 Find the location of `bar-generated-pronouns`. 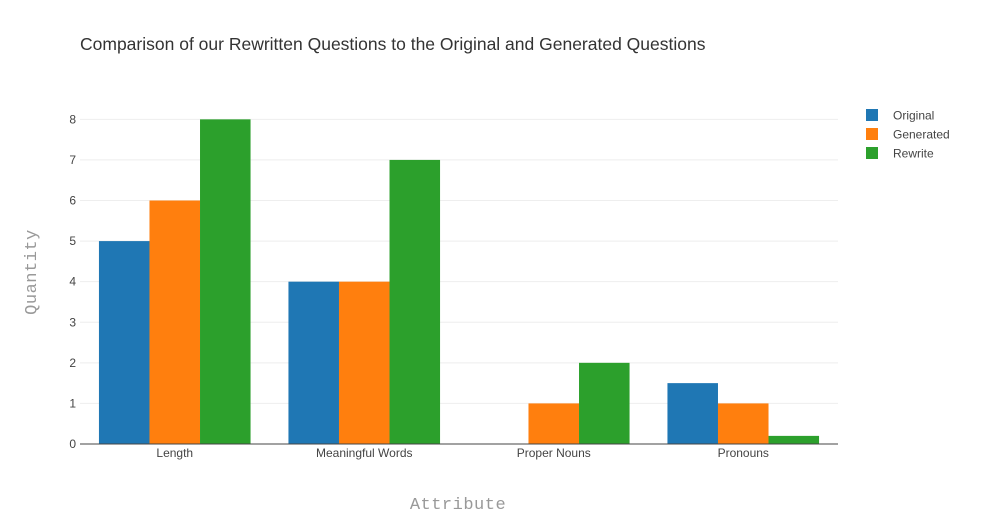

bar-generated-pronouns is located at coordinates (743, 423).